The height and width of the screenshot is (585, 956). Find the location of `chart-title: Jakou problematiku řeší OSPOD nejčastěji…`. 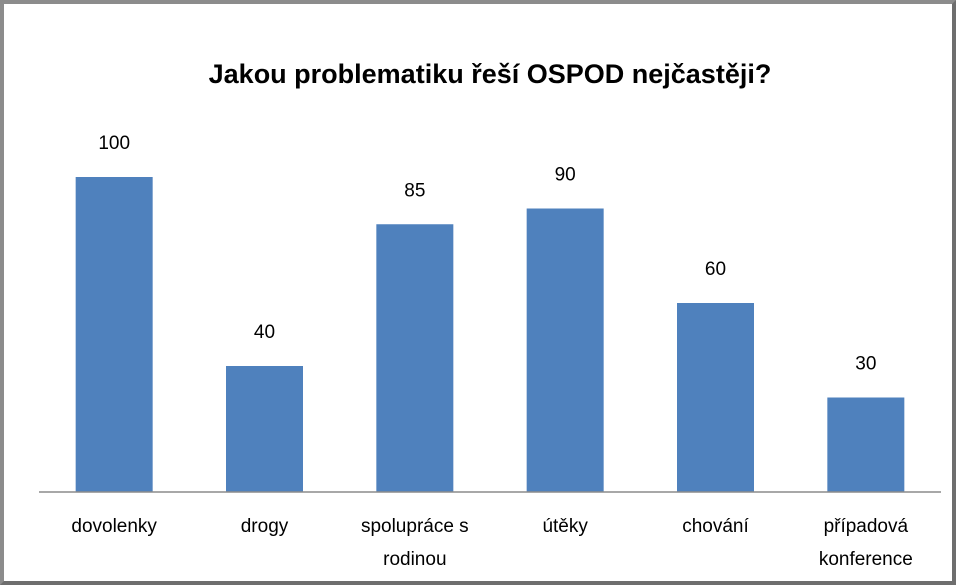

chart-title: Jakou problematiku řeší OSPOD nejčastěji… is located at coordinates (490, 74).